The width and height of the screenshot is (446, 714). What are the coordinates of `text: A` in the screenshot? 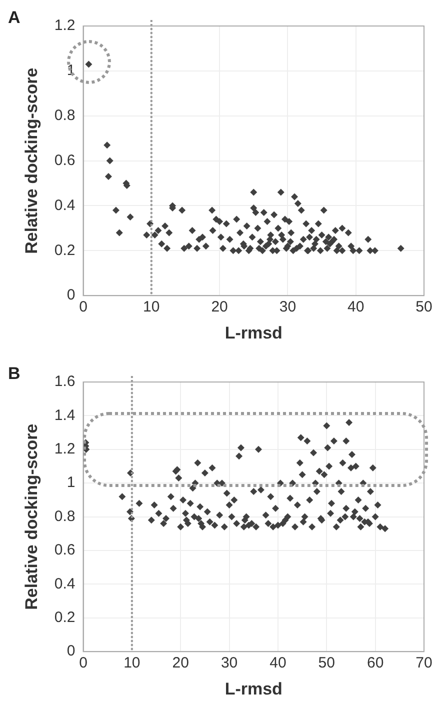 It's located at (14, 18).